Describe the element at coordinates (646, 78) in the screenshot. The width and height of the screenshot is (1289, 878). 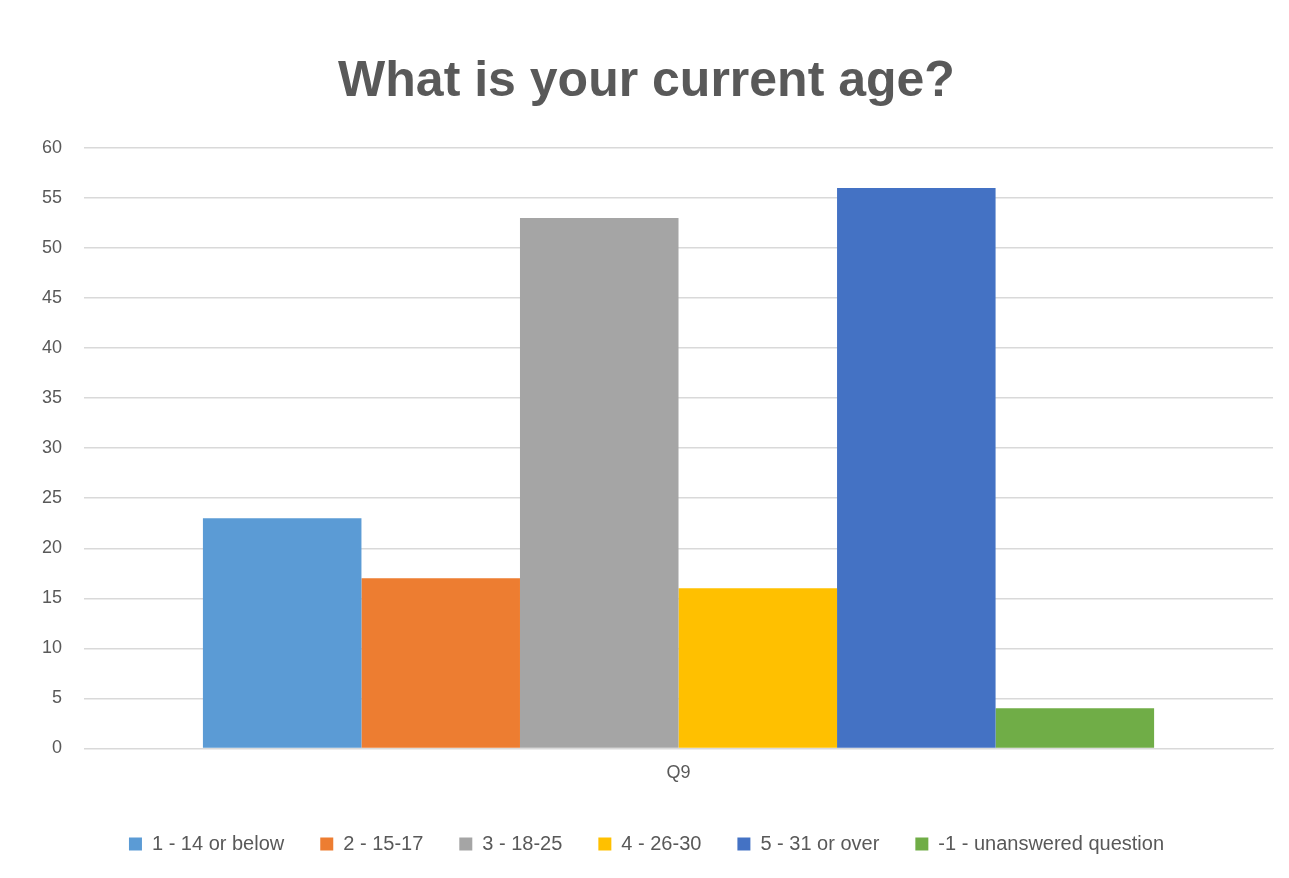
I see `chart-title: What is your current age?` at that location.